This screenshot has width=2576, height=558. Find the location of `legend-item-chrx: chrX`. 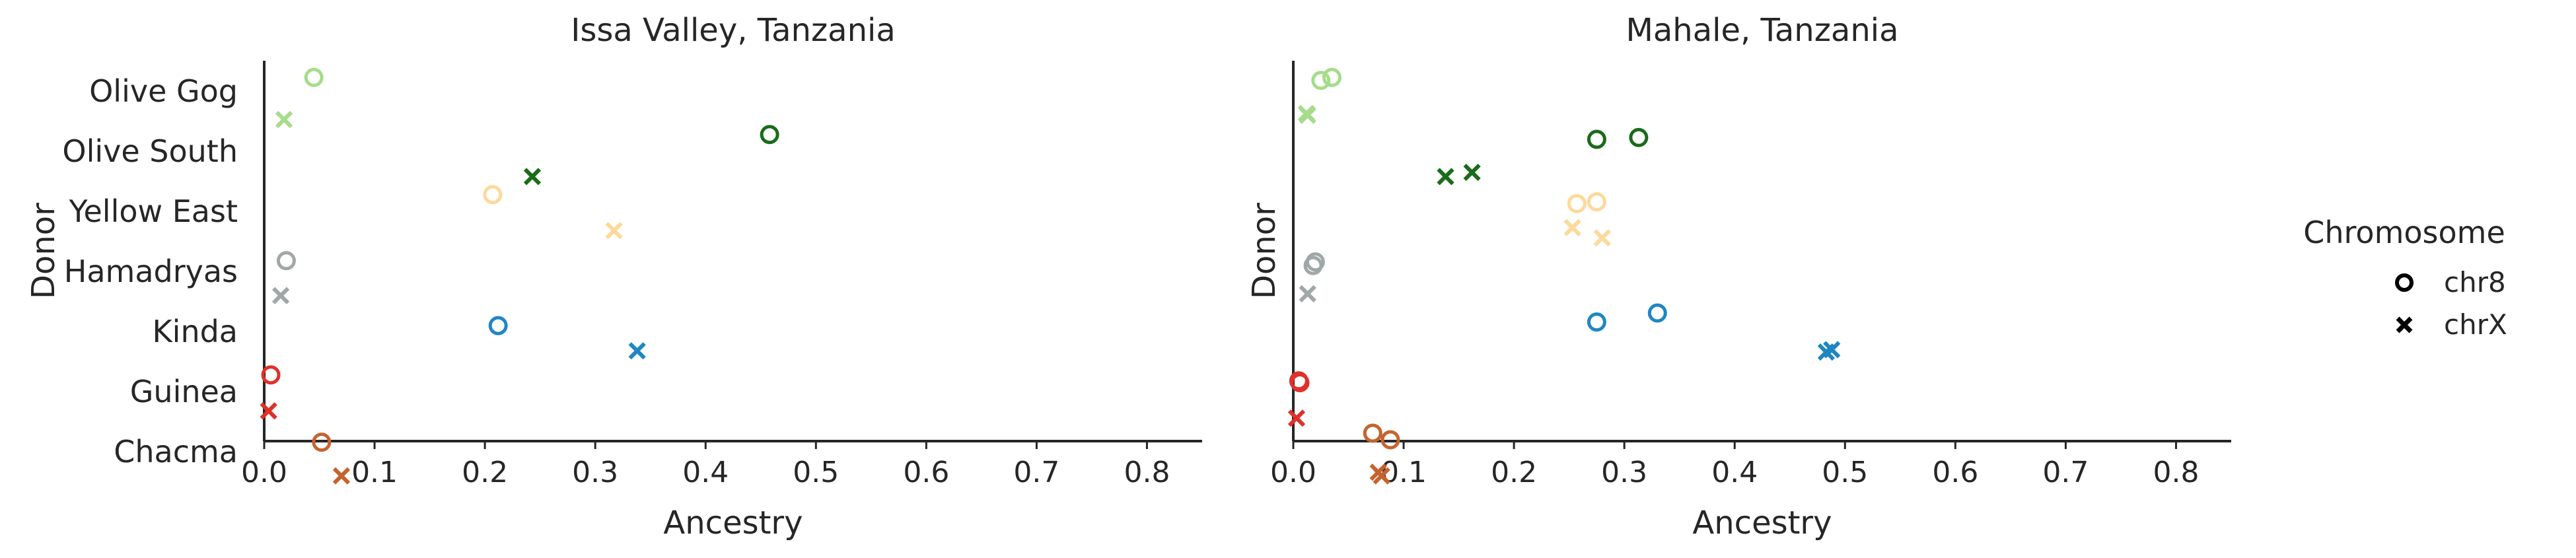

legend-item-chrx: chrX is located at coordinates (2452, 324).